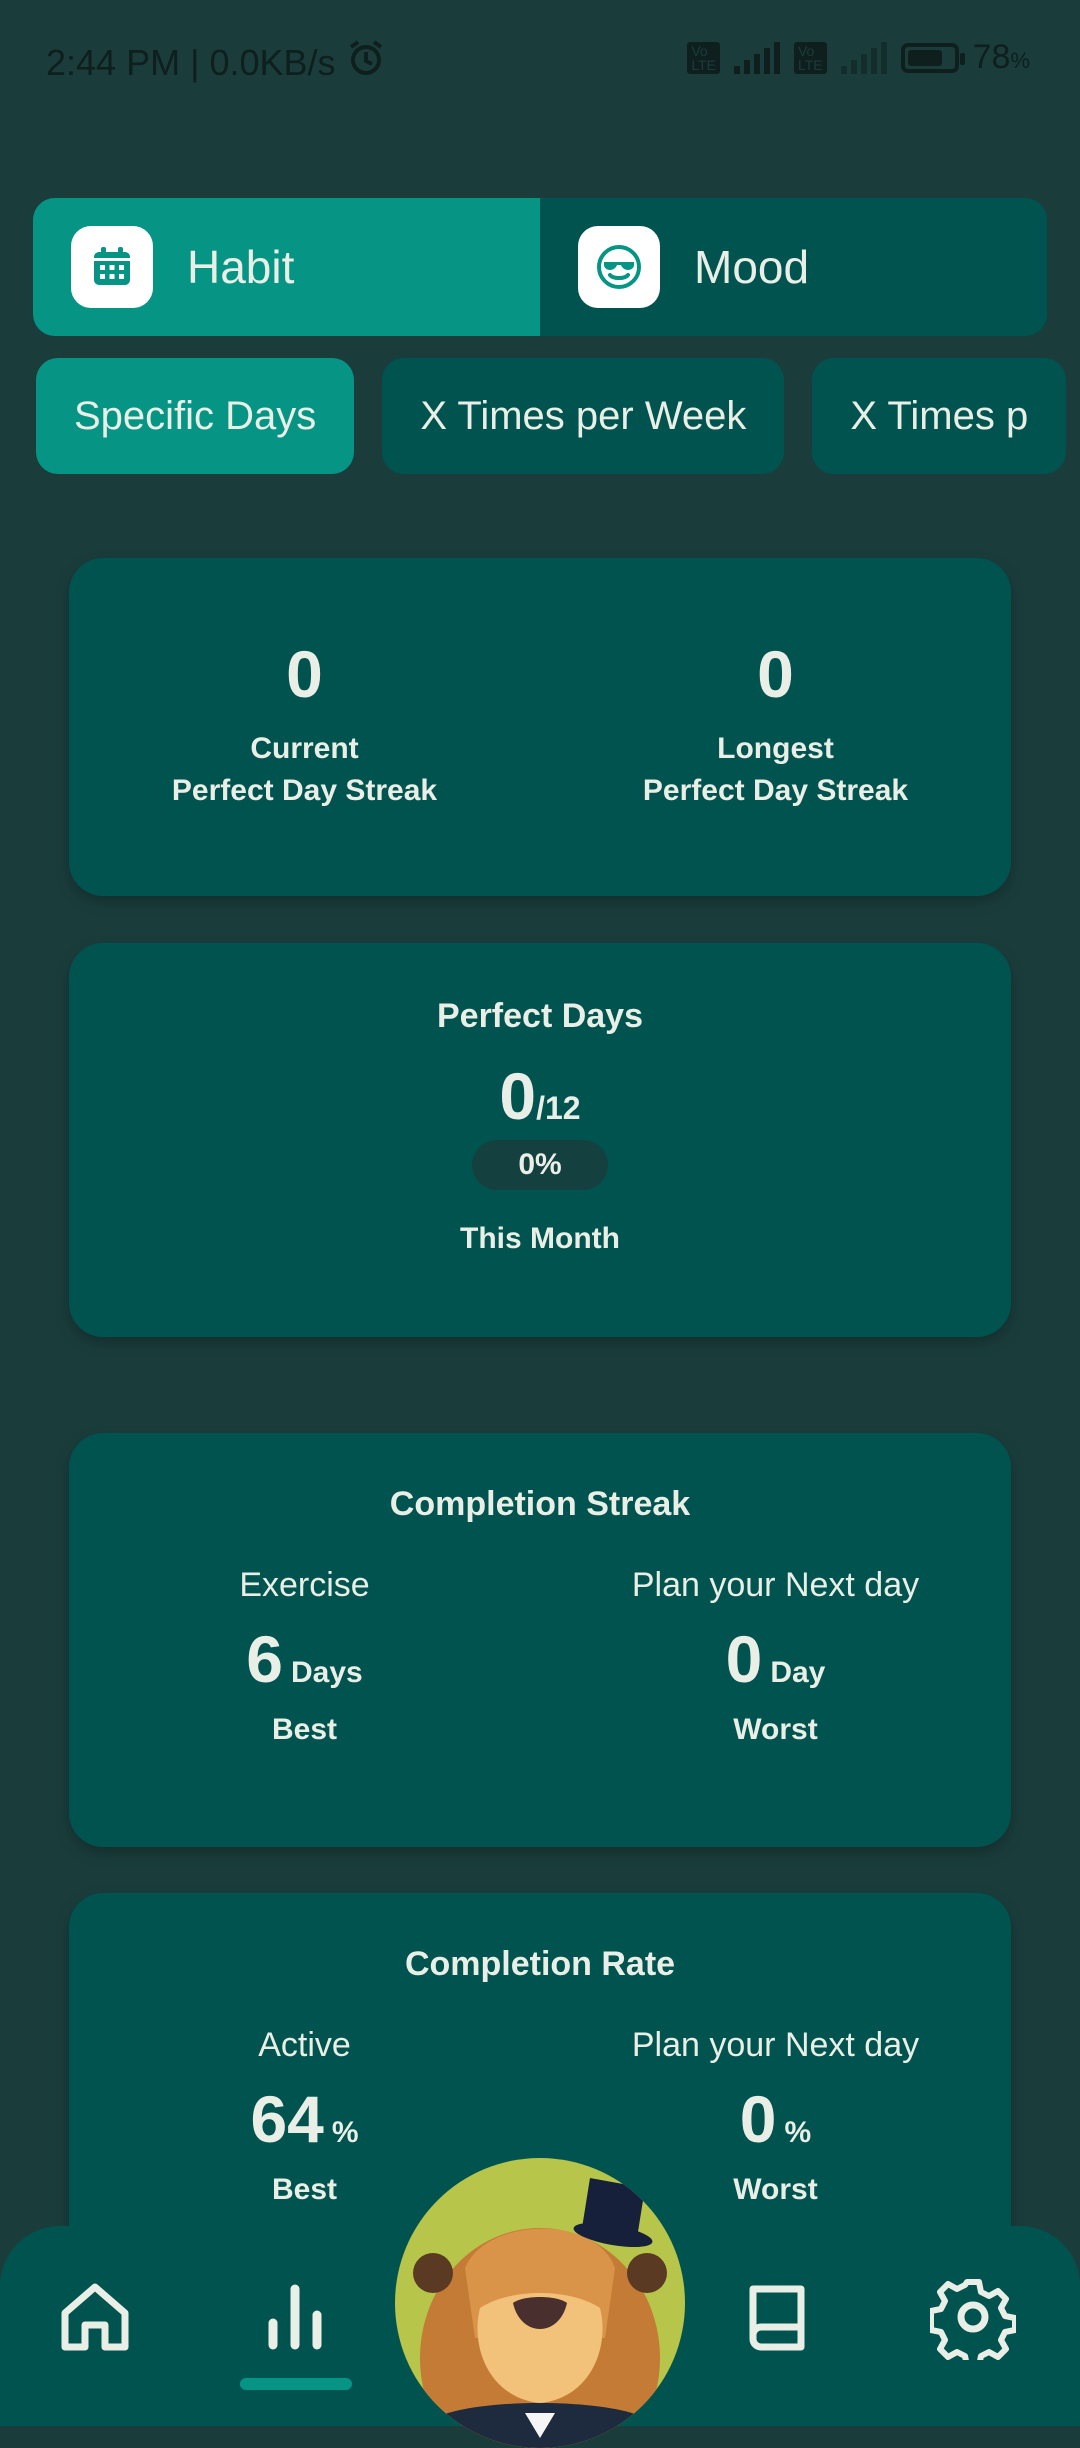  Describe the element at coordinates (304, 674) in the screenshot. I see `current-streak-value: 0` at that location.